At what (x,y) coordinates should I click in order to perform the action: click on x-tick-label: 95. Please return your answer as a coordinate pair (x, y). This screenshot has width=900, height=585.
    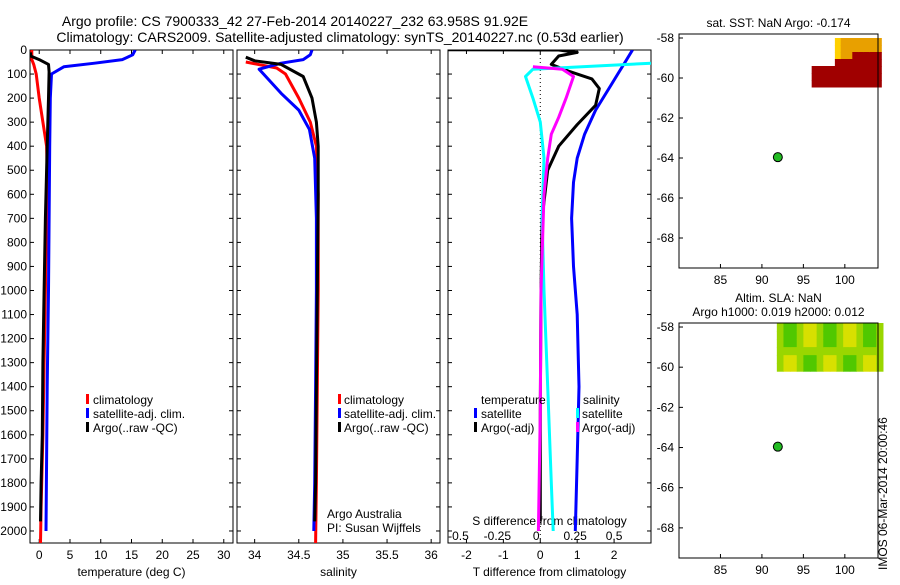
    Looking at the image, I should click on (804, 570).